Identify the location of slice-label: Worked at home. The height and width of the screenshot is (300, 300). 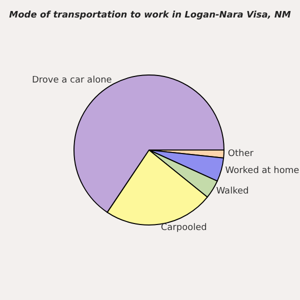
(262, 171).